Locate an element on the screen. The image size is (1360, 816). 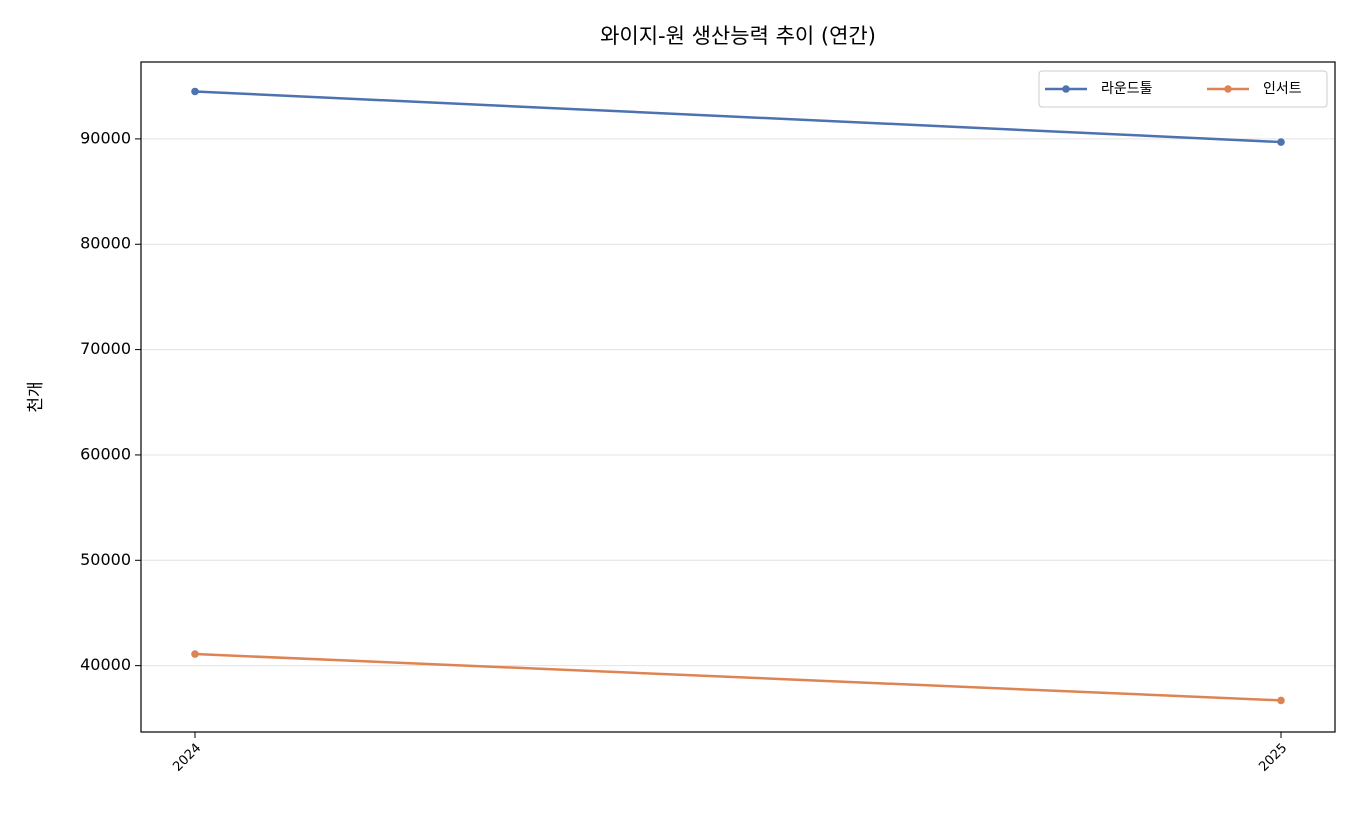
x-tick-label: 2024 is located at coordinates (187, 758).